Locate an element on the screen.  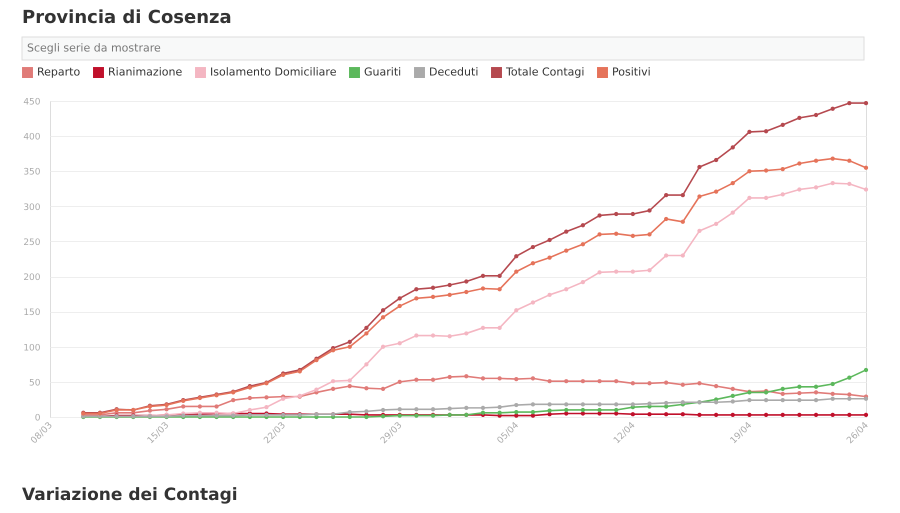
y-tick-label: 250 is located at coordinates (32, 243).